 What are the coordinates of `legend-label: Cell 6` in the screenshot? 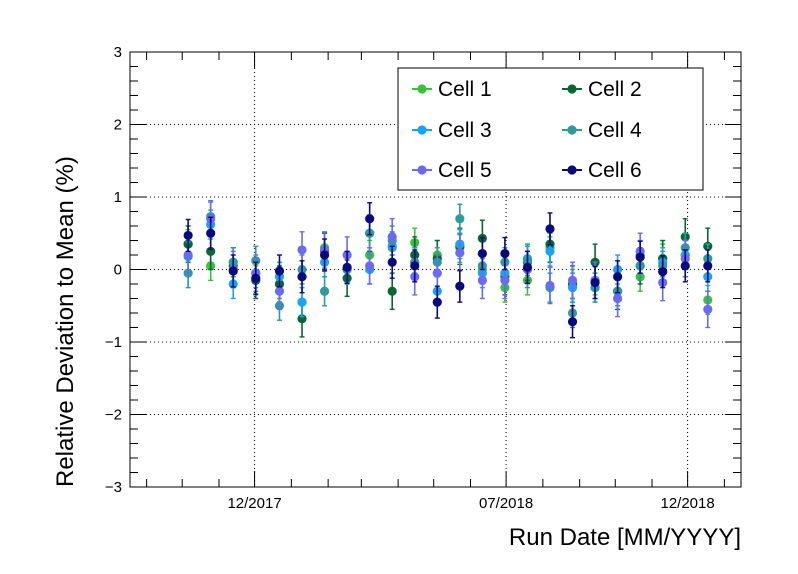 It's located at (615, 170).